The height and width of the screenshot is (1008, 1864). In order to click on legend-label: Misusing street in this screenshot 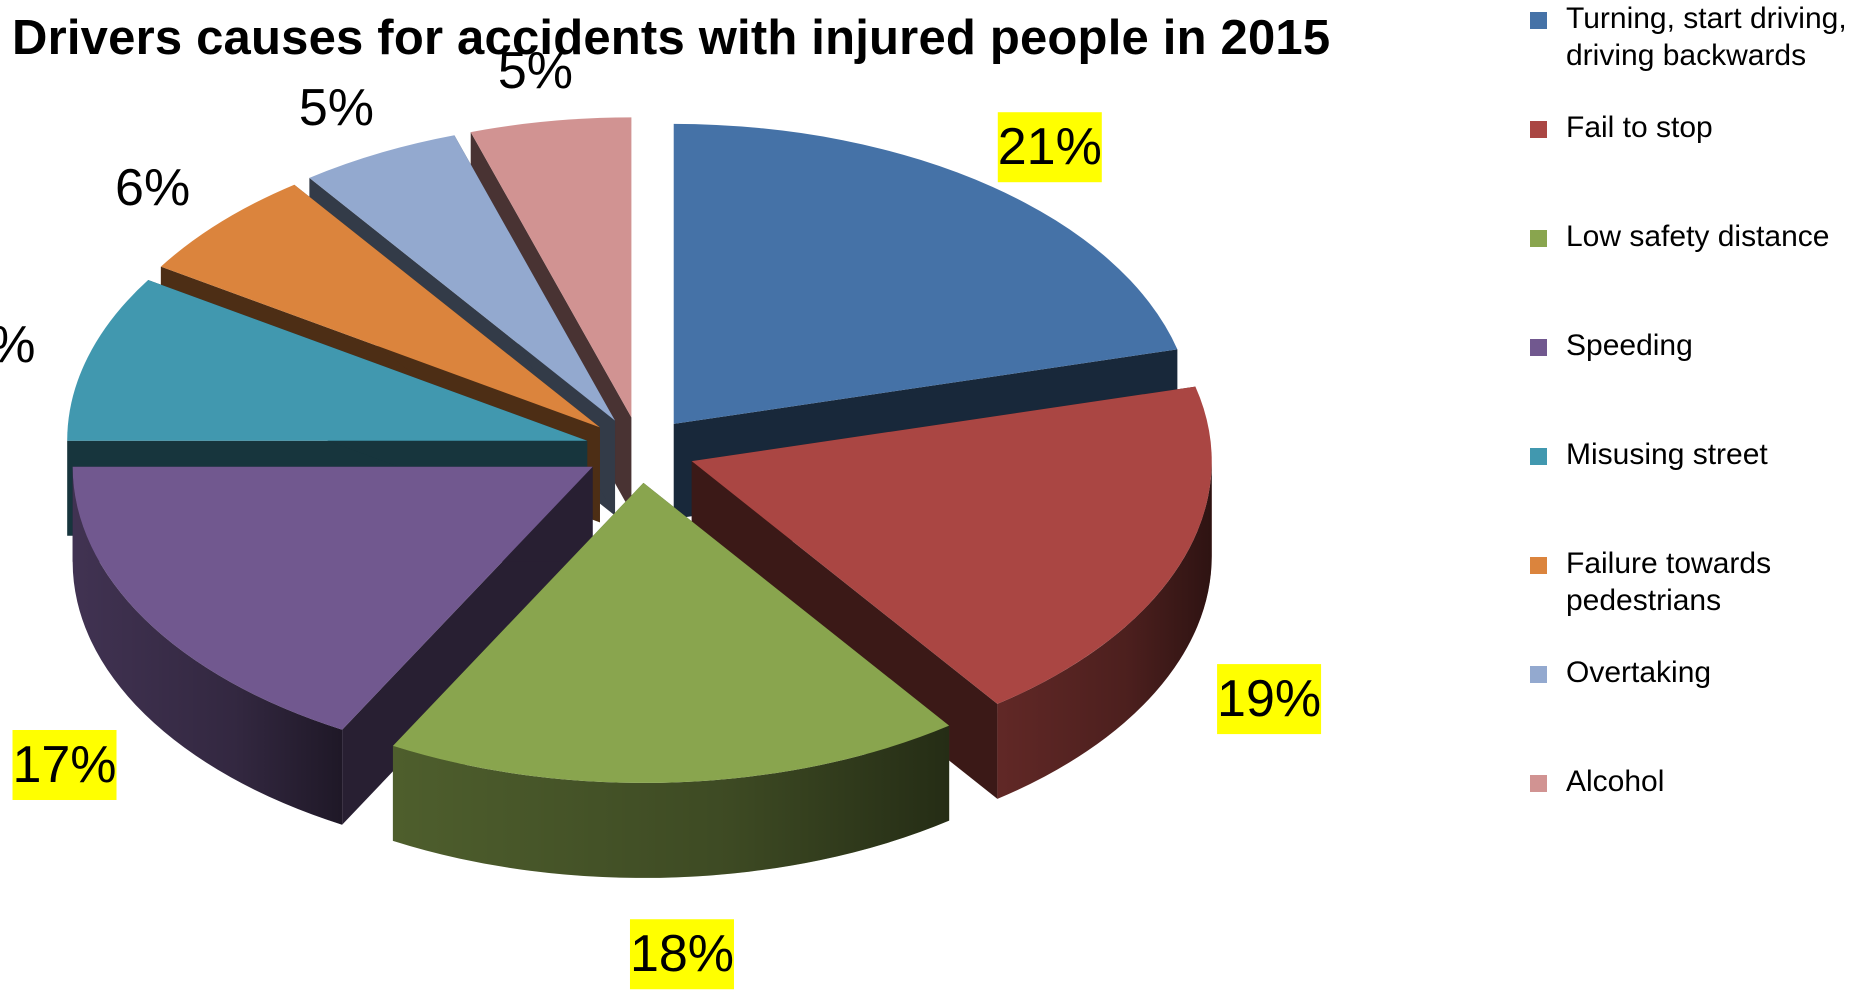, I will do `click(1667, 454)`.